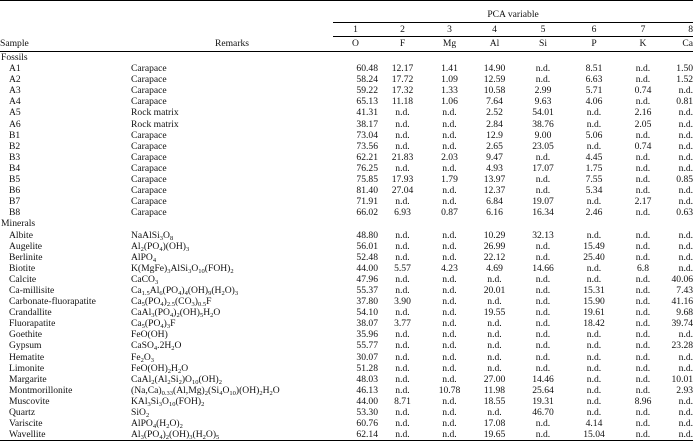 This screenshot has height=445, width=693. What do you see at coordinates (643, 268) in the screenshot?
I see `value-cell-k: 6.8` at bounding box center [643, 268].